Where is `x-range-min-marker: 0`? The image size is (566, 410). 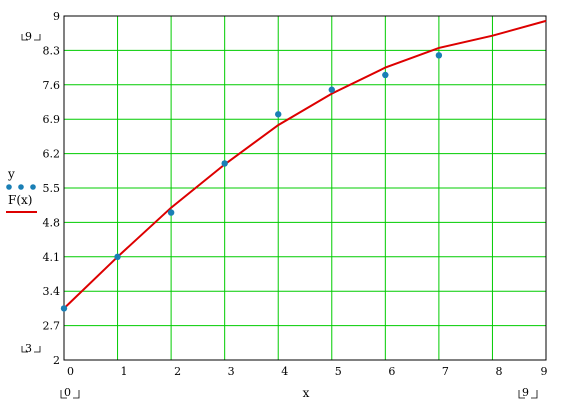 x-range-min-marker: 0 is located at coordinates (67, 392).